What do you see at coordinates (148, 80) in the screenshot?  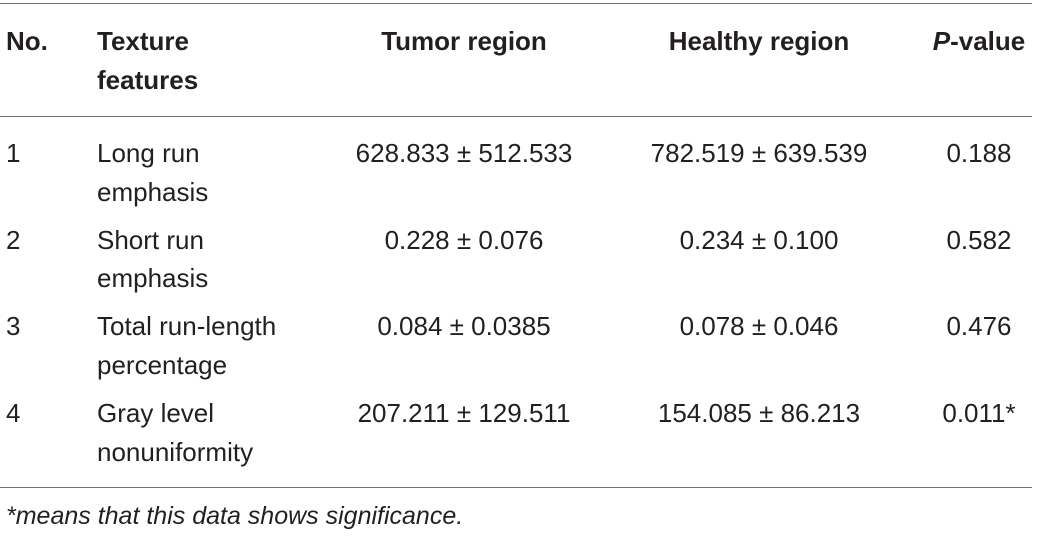 I see `header-feature-line2: features` at bounding box center [148, 80].